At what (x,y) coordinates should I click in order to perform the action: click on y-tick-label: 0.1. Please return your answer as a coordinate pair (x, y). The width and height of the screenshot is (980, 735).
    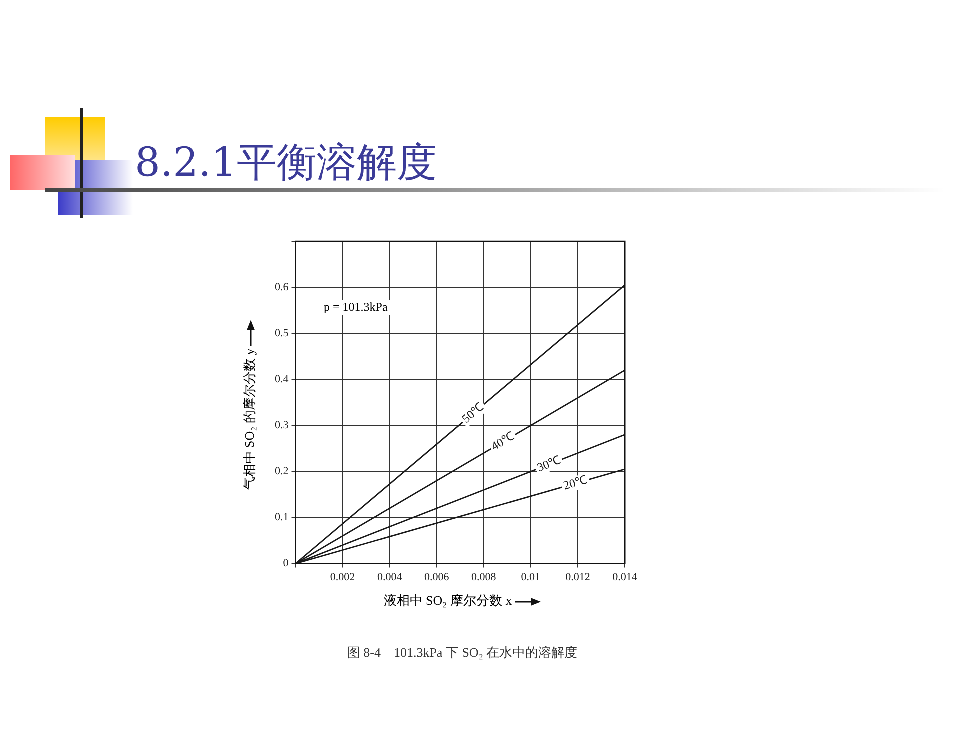
    Looking at the image, I should click on (282, 518).